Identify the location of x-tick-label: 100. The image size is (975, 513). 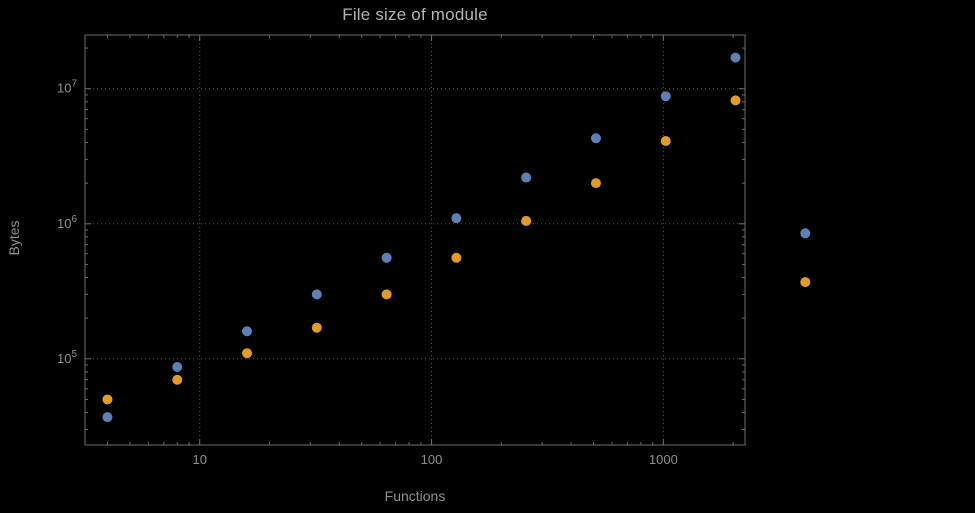
(432, 459).